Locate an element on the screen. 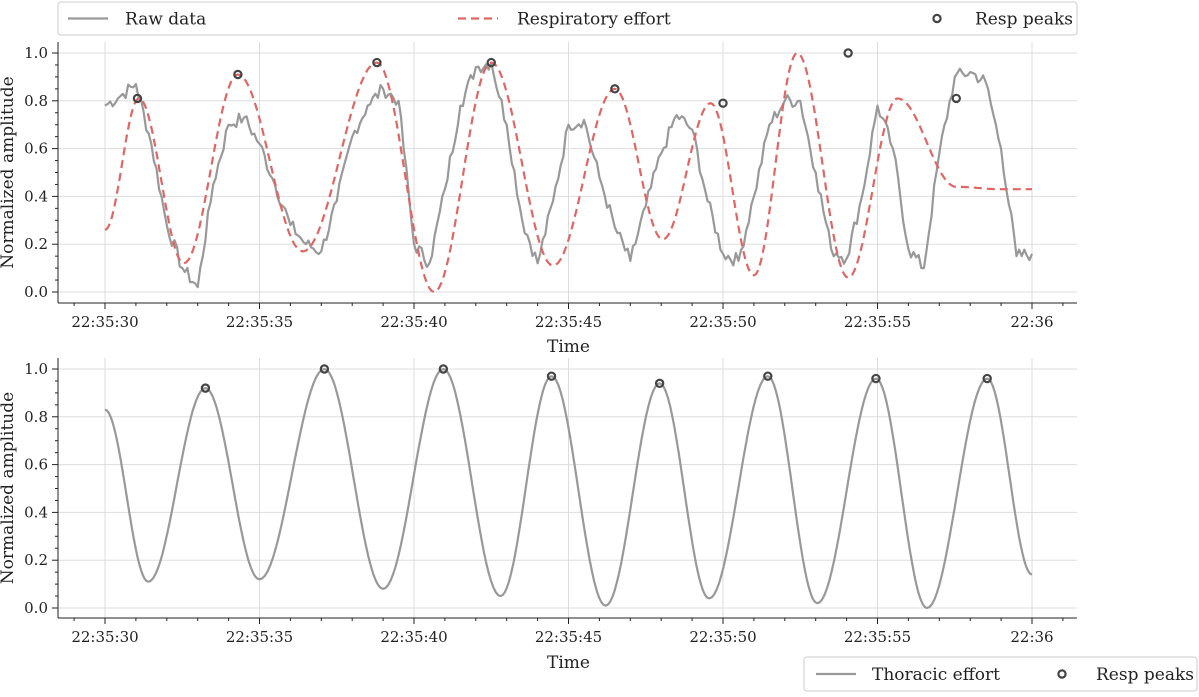  legend-entry-label: Raw data is located at coordinates (165, 20).